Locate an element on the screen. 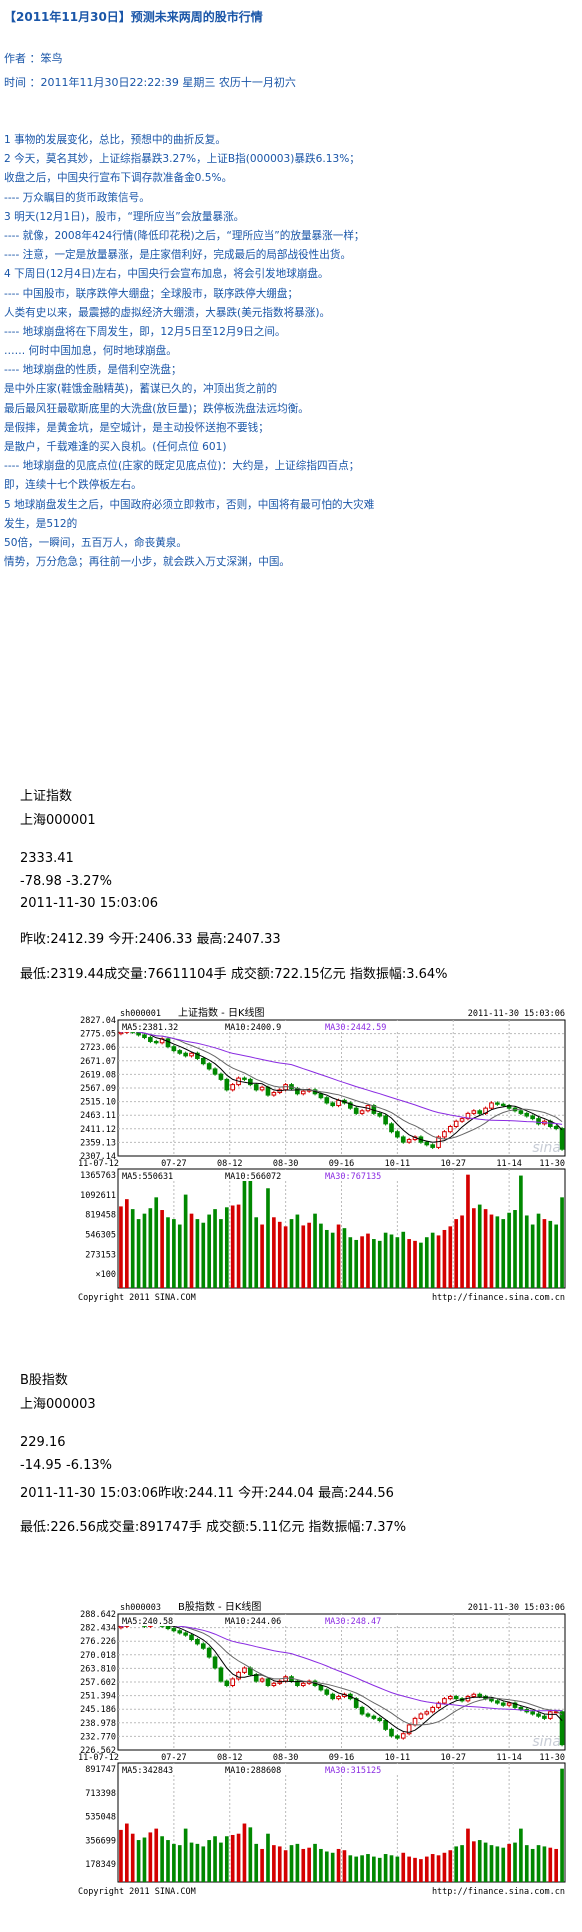  article-line: 人类有史以来，最震撼的虚拟经济大绷溃，大暴跌(美元指数将暴涨)。 is located at coordinates (167, 312).